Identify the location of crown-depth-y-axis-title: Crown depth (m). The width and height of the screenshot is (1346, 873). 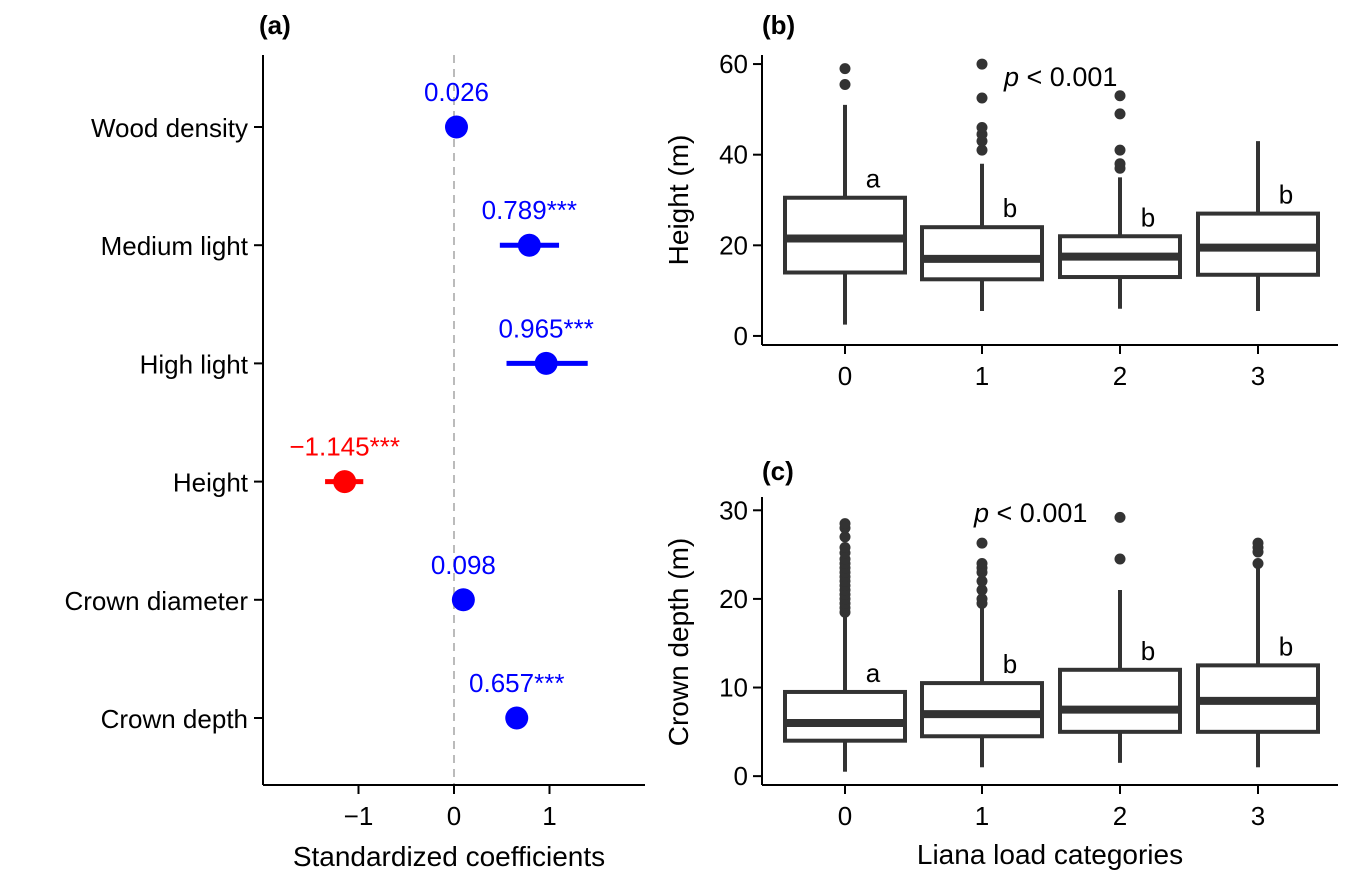
(678, 642).